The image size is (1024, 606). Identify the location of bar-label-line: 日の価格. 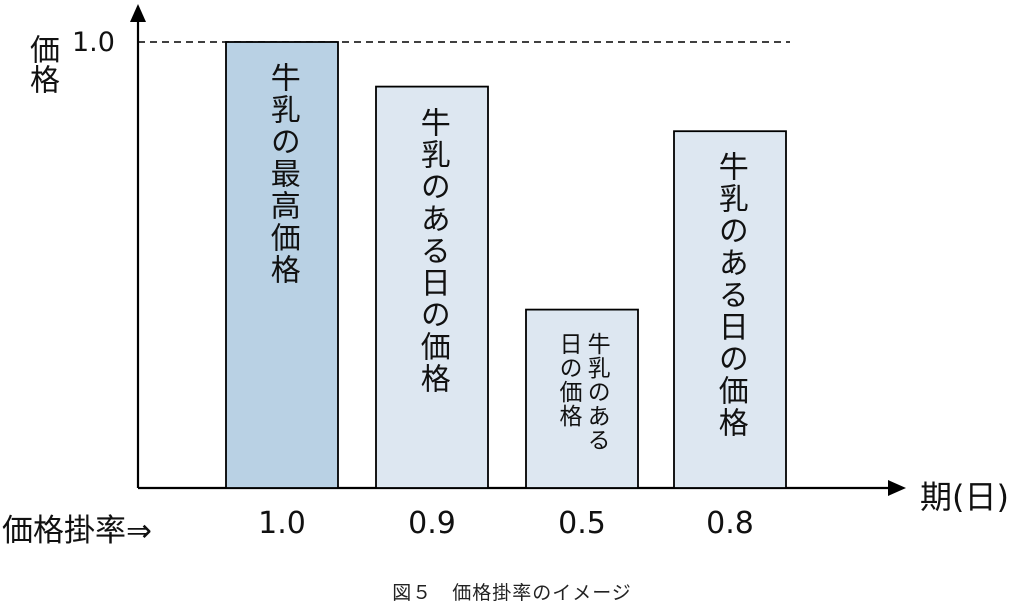
(568, 379).